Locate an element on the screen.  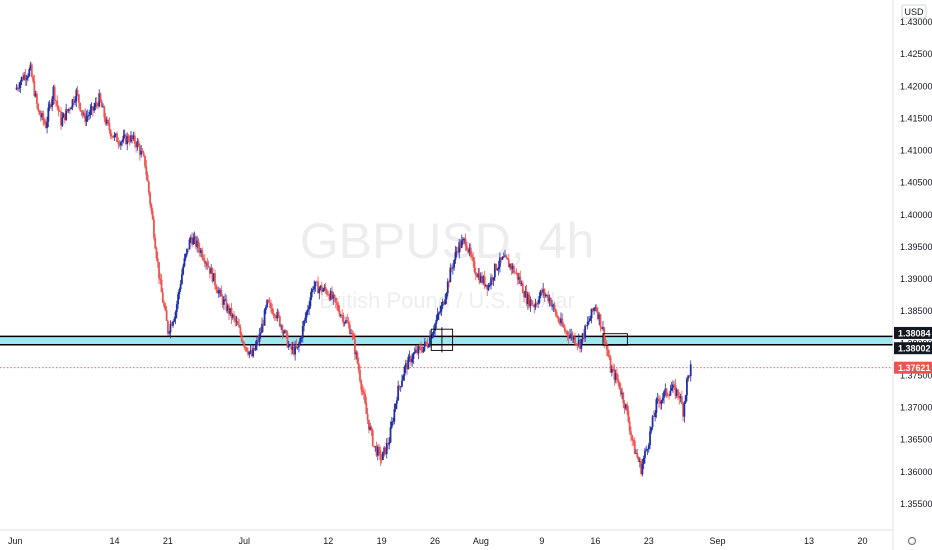
time-tick-label: Sep is located at coordinates (717, 541).